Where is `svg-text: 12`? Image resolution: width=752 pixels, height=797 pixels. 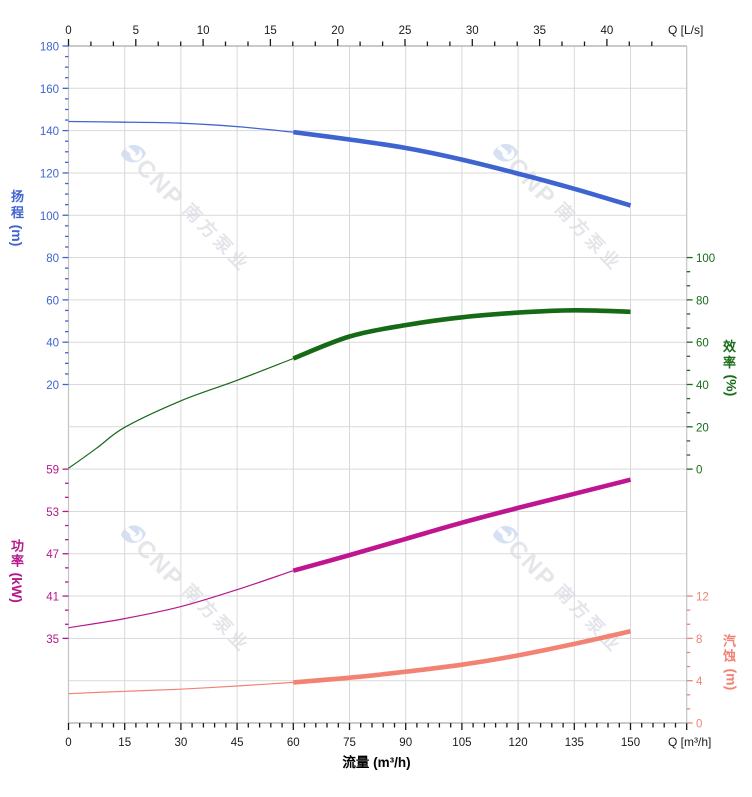 svg-text: 12 is located at coordinates (702, 598).